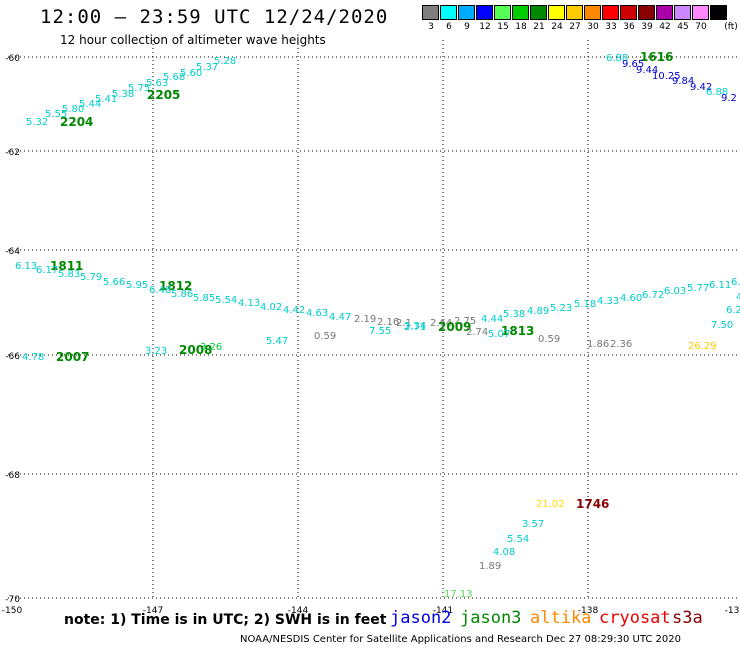 The width and height of the screenshot is (740, 650). What do you see at coordinates (114, 282) in the screenshot?
I see `wave-height-label: 5.66` at bounding box center [114, 282].